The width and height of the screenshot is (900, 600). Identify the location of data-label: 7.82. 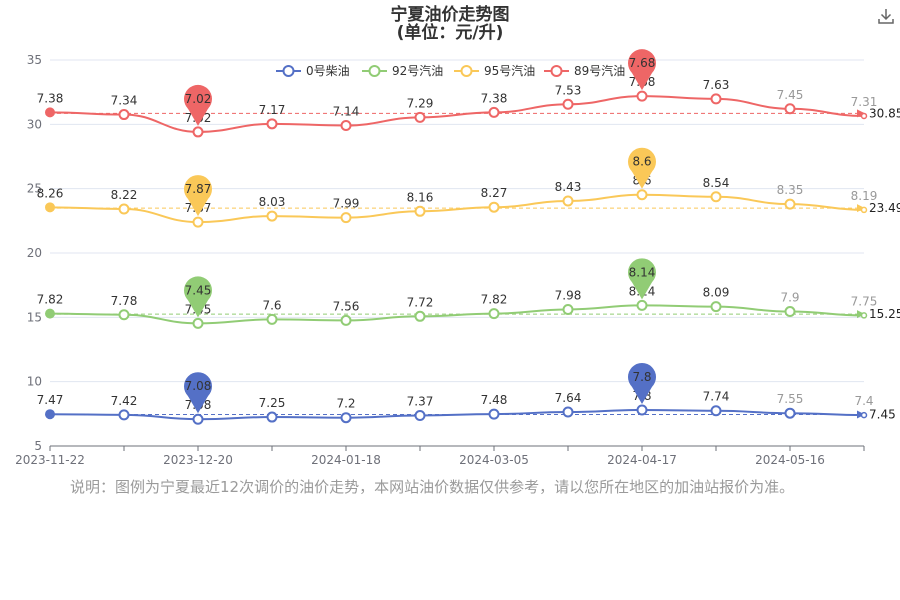
(494, 300).